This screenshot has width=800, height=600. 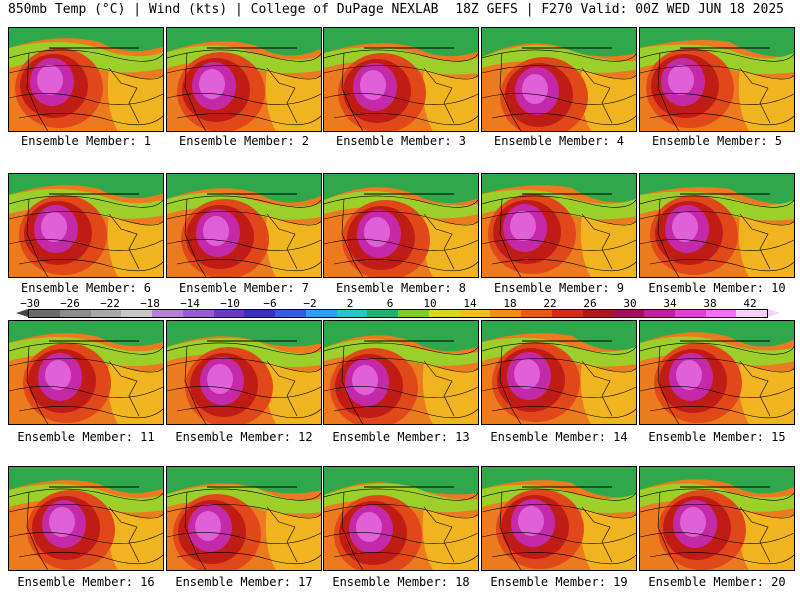 I want to click on ensemble-member-caption: Ensemble Member: 3, so click(x=401, y=141).